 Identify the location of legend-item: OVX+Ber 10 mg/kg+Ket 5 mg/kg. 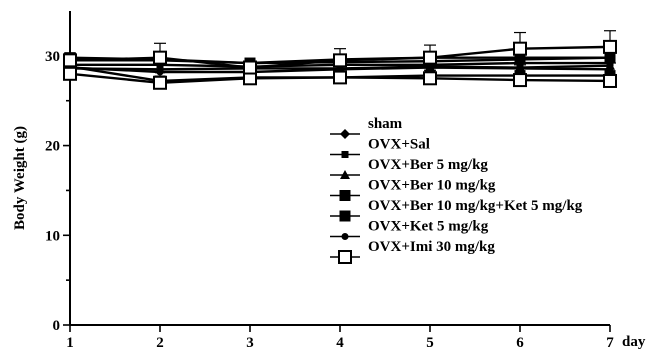
(456, 202).